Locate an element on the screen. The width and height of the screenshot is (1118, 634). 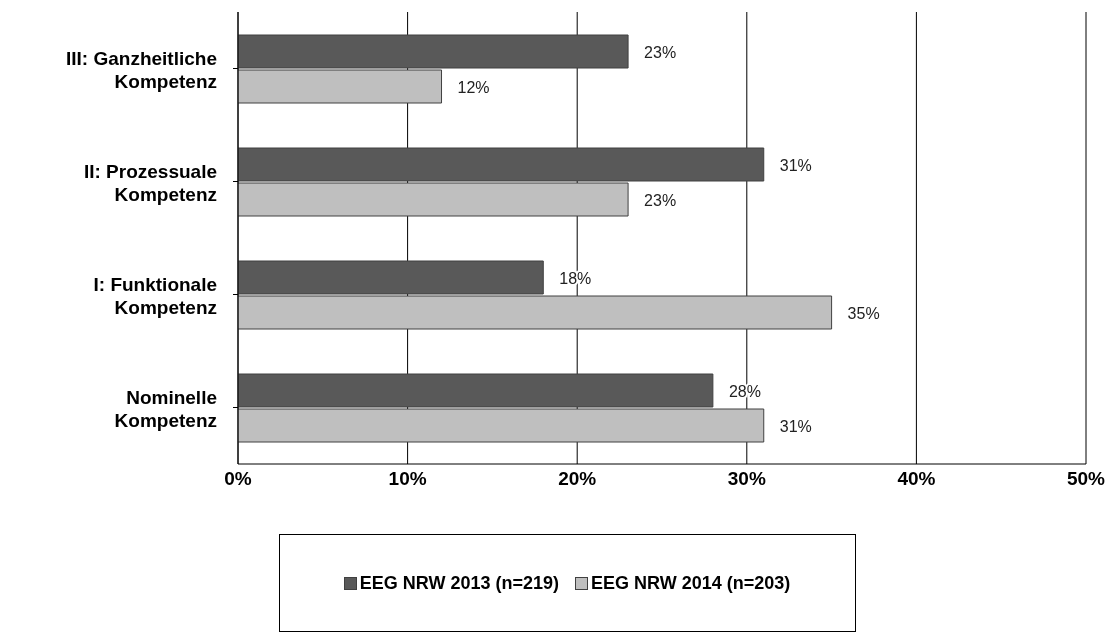
x-tick-label: 10% is located at coordinates (407, 479).